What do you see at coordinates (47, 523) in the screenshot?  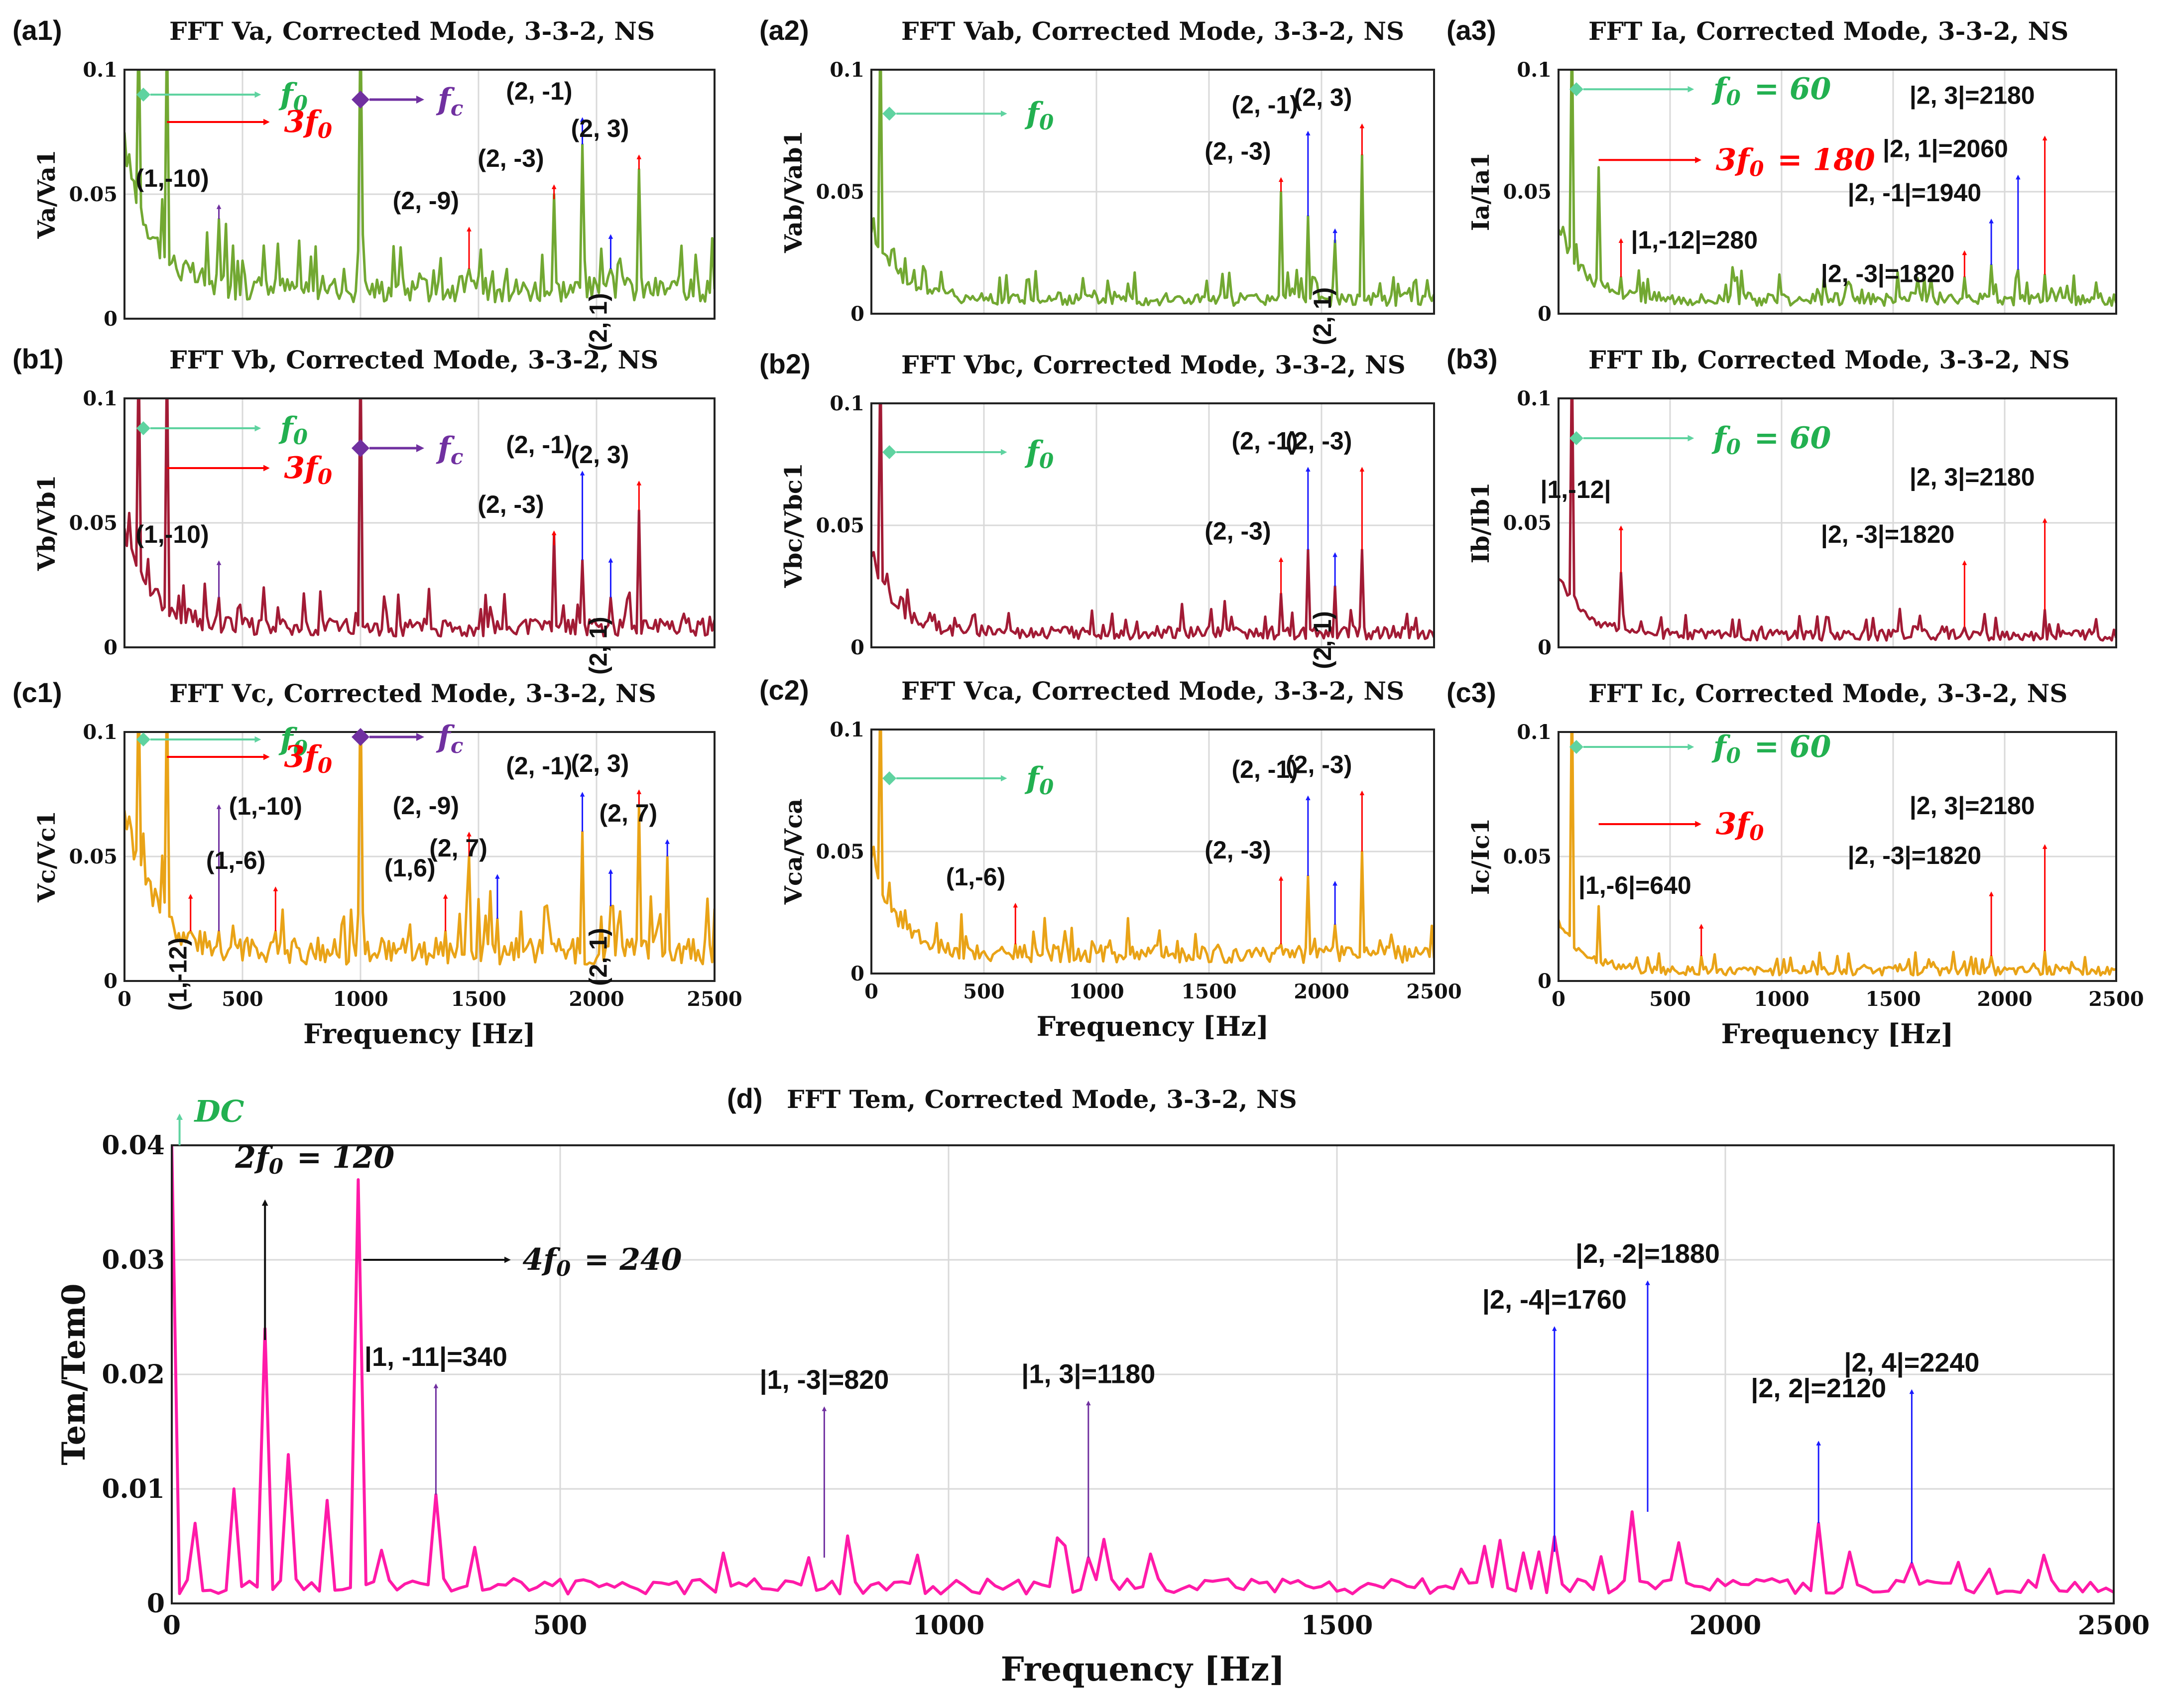 I see `y-axis-label: Vb/Vb1` at bounding box center [47, 523].